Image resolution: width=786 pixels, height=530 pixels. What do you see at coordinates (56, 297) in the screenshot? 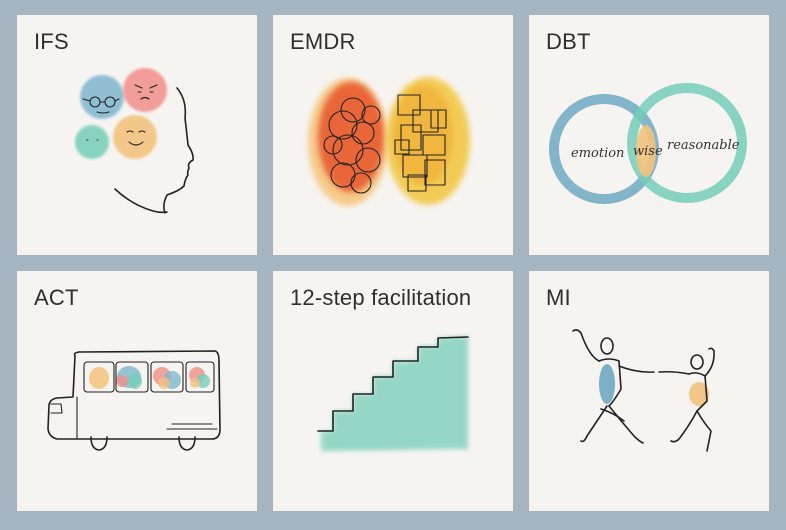
I see `card-title: ACT` at bounding box center [56, 297].